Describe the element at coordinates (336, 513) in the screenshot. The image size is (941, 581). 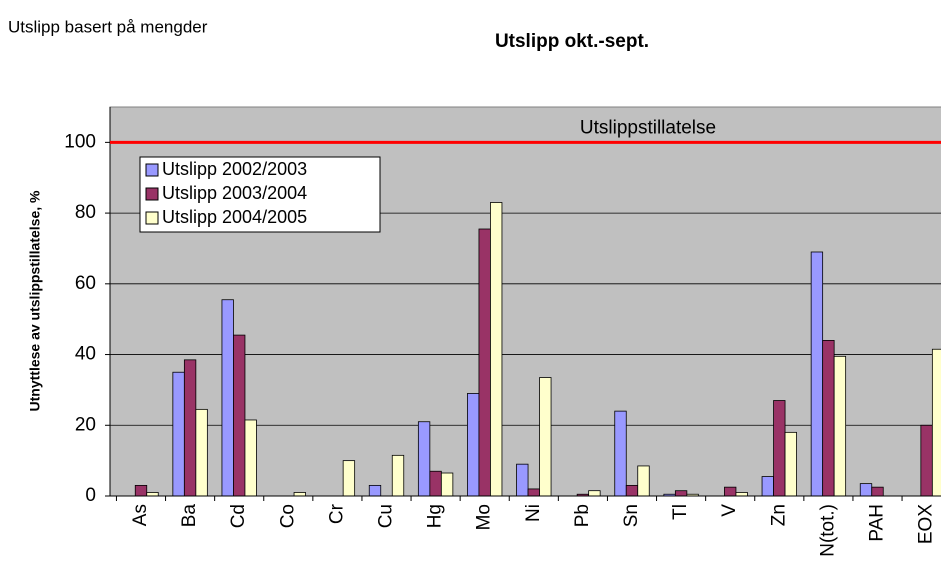
I see `x-tick-label: Cr` at that location.